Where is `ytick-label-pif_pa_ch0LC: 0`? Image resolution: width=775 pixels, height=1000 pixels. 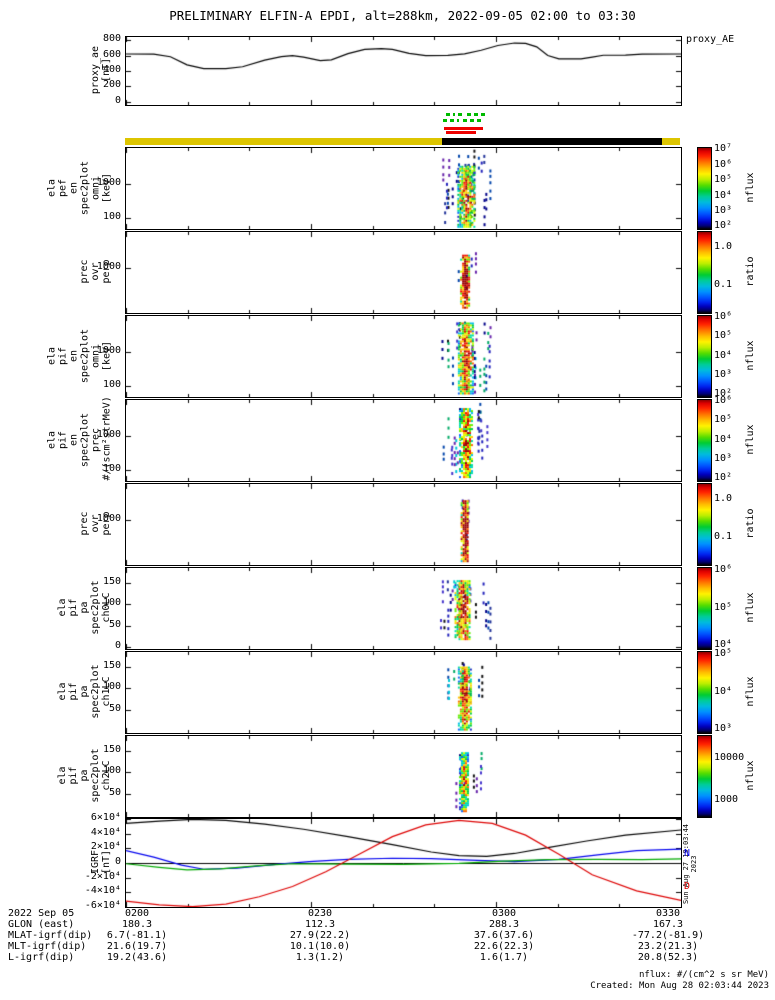 ytick-label-pif_pa_ch0LC: 0 is located at coordinates (117, 645).